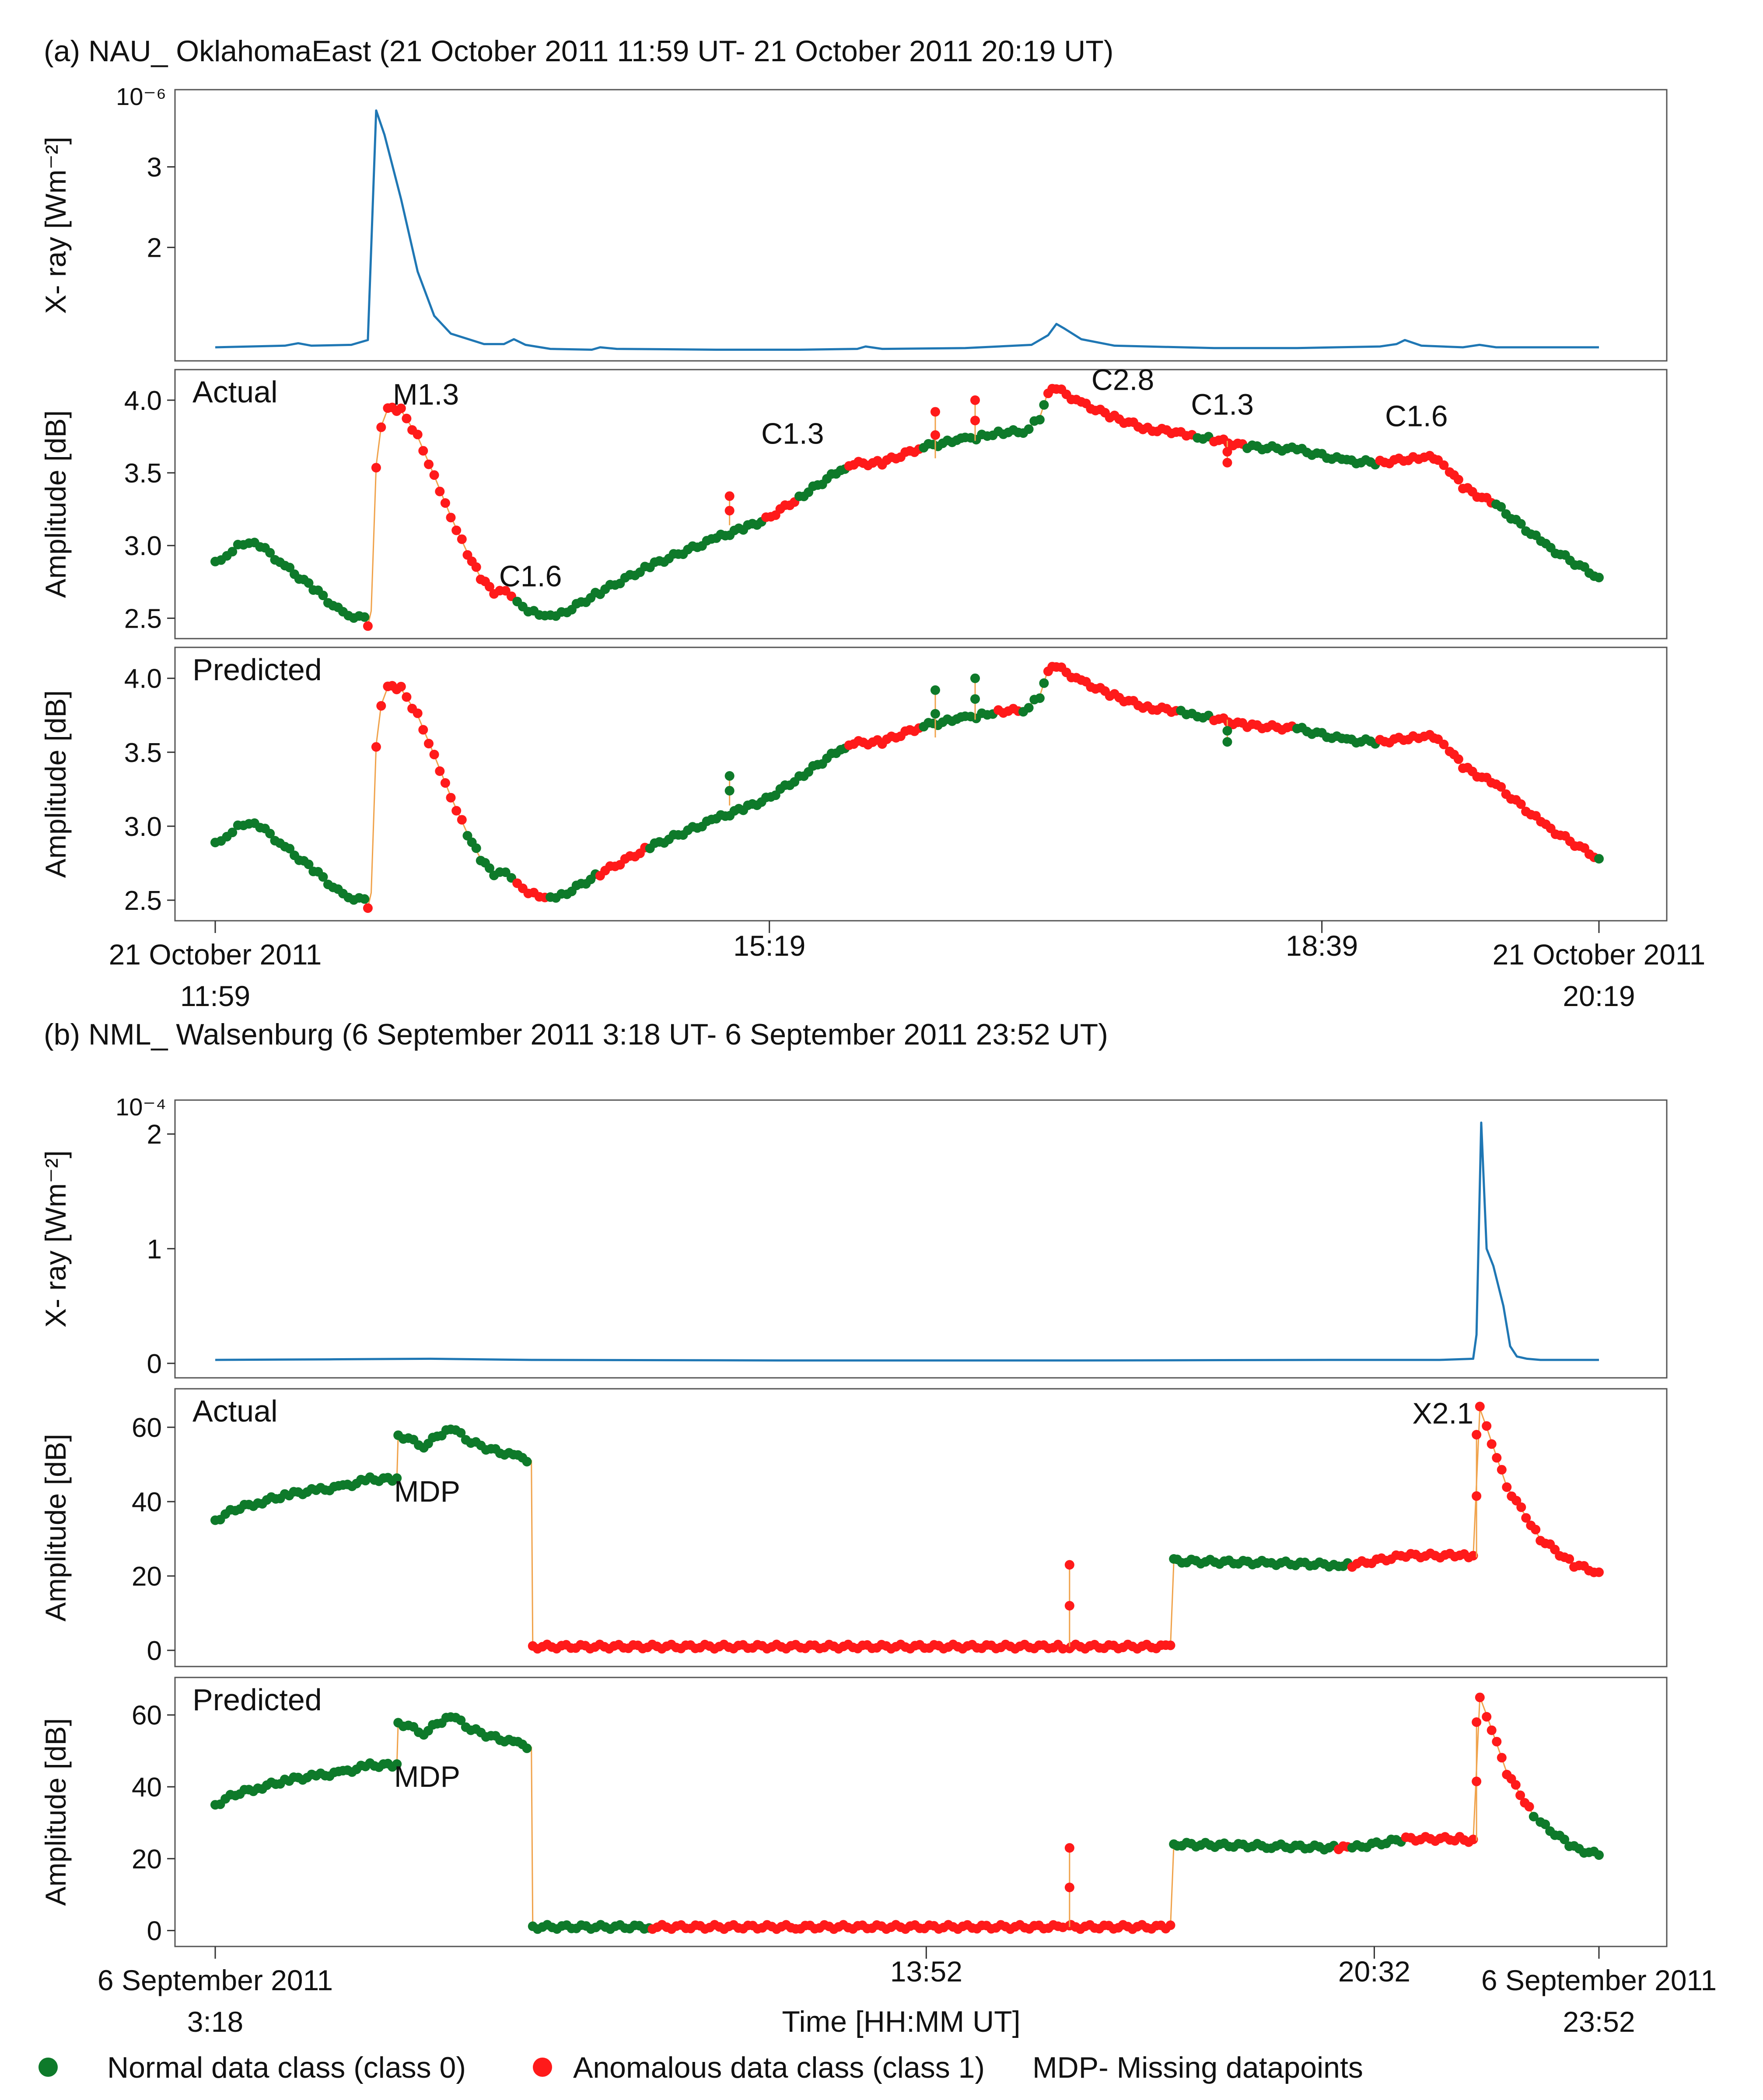  What do you see at coordinates (427, 1777) in the screenshot?
I see `b-predicted-annotation: MDP` at bounding box center [427, 1777].